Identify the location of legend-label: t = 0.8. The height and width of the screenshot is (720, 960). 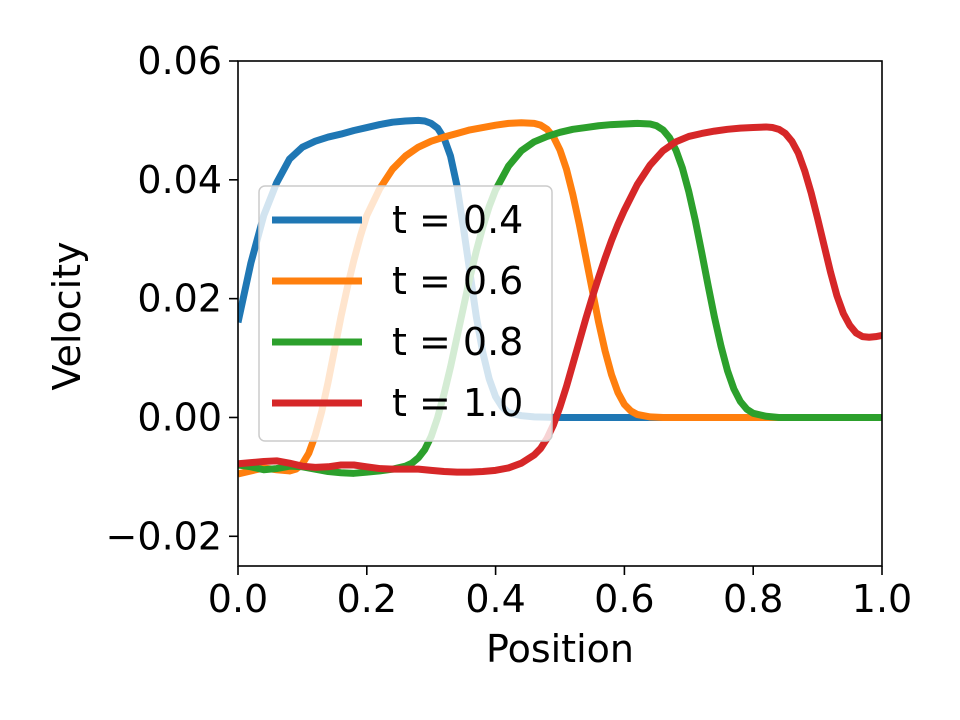
(457, 342).